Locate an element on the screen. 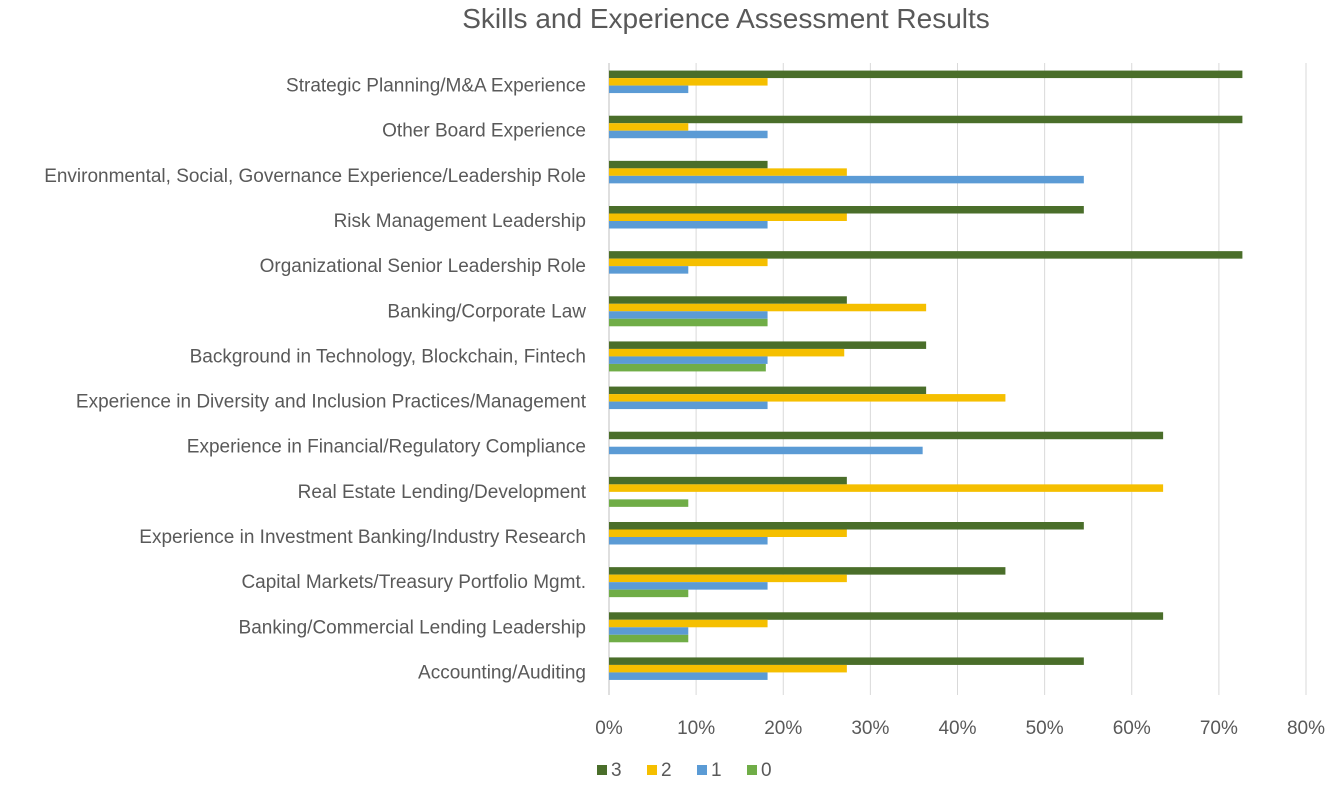 The height and width of the screenshot is (790, 1326). category-label: Capital Markets/Treasury Portfolio Mgmt. is located at coordinates (413, 582).